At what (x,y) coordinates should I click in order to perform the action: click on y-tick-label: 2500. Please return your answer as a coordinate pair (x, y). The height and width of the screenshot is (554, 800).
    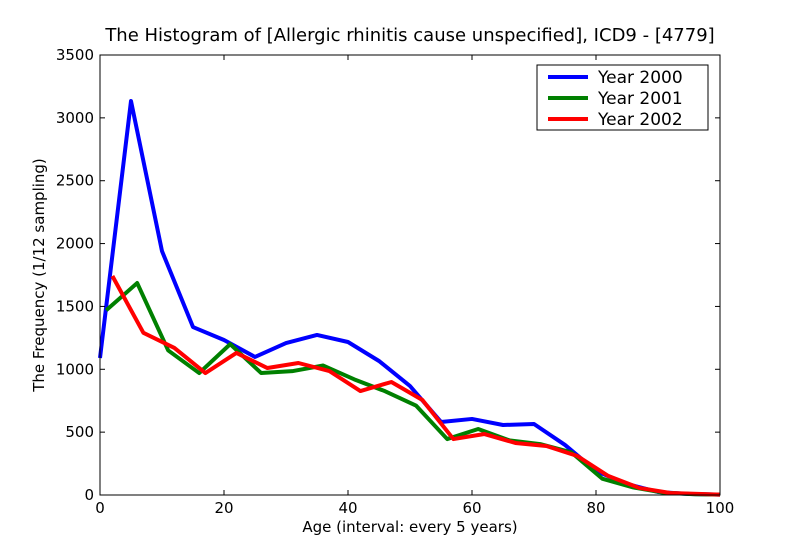
    Looking at the image, I should click on (75, 181).